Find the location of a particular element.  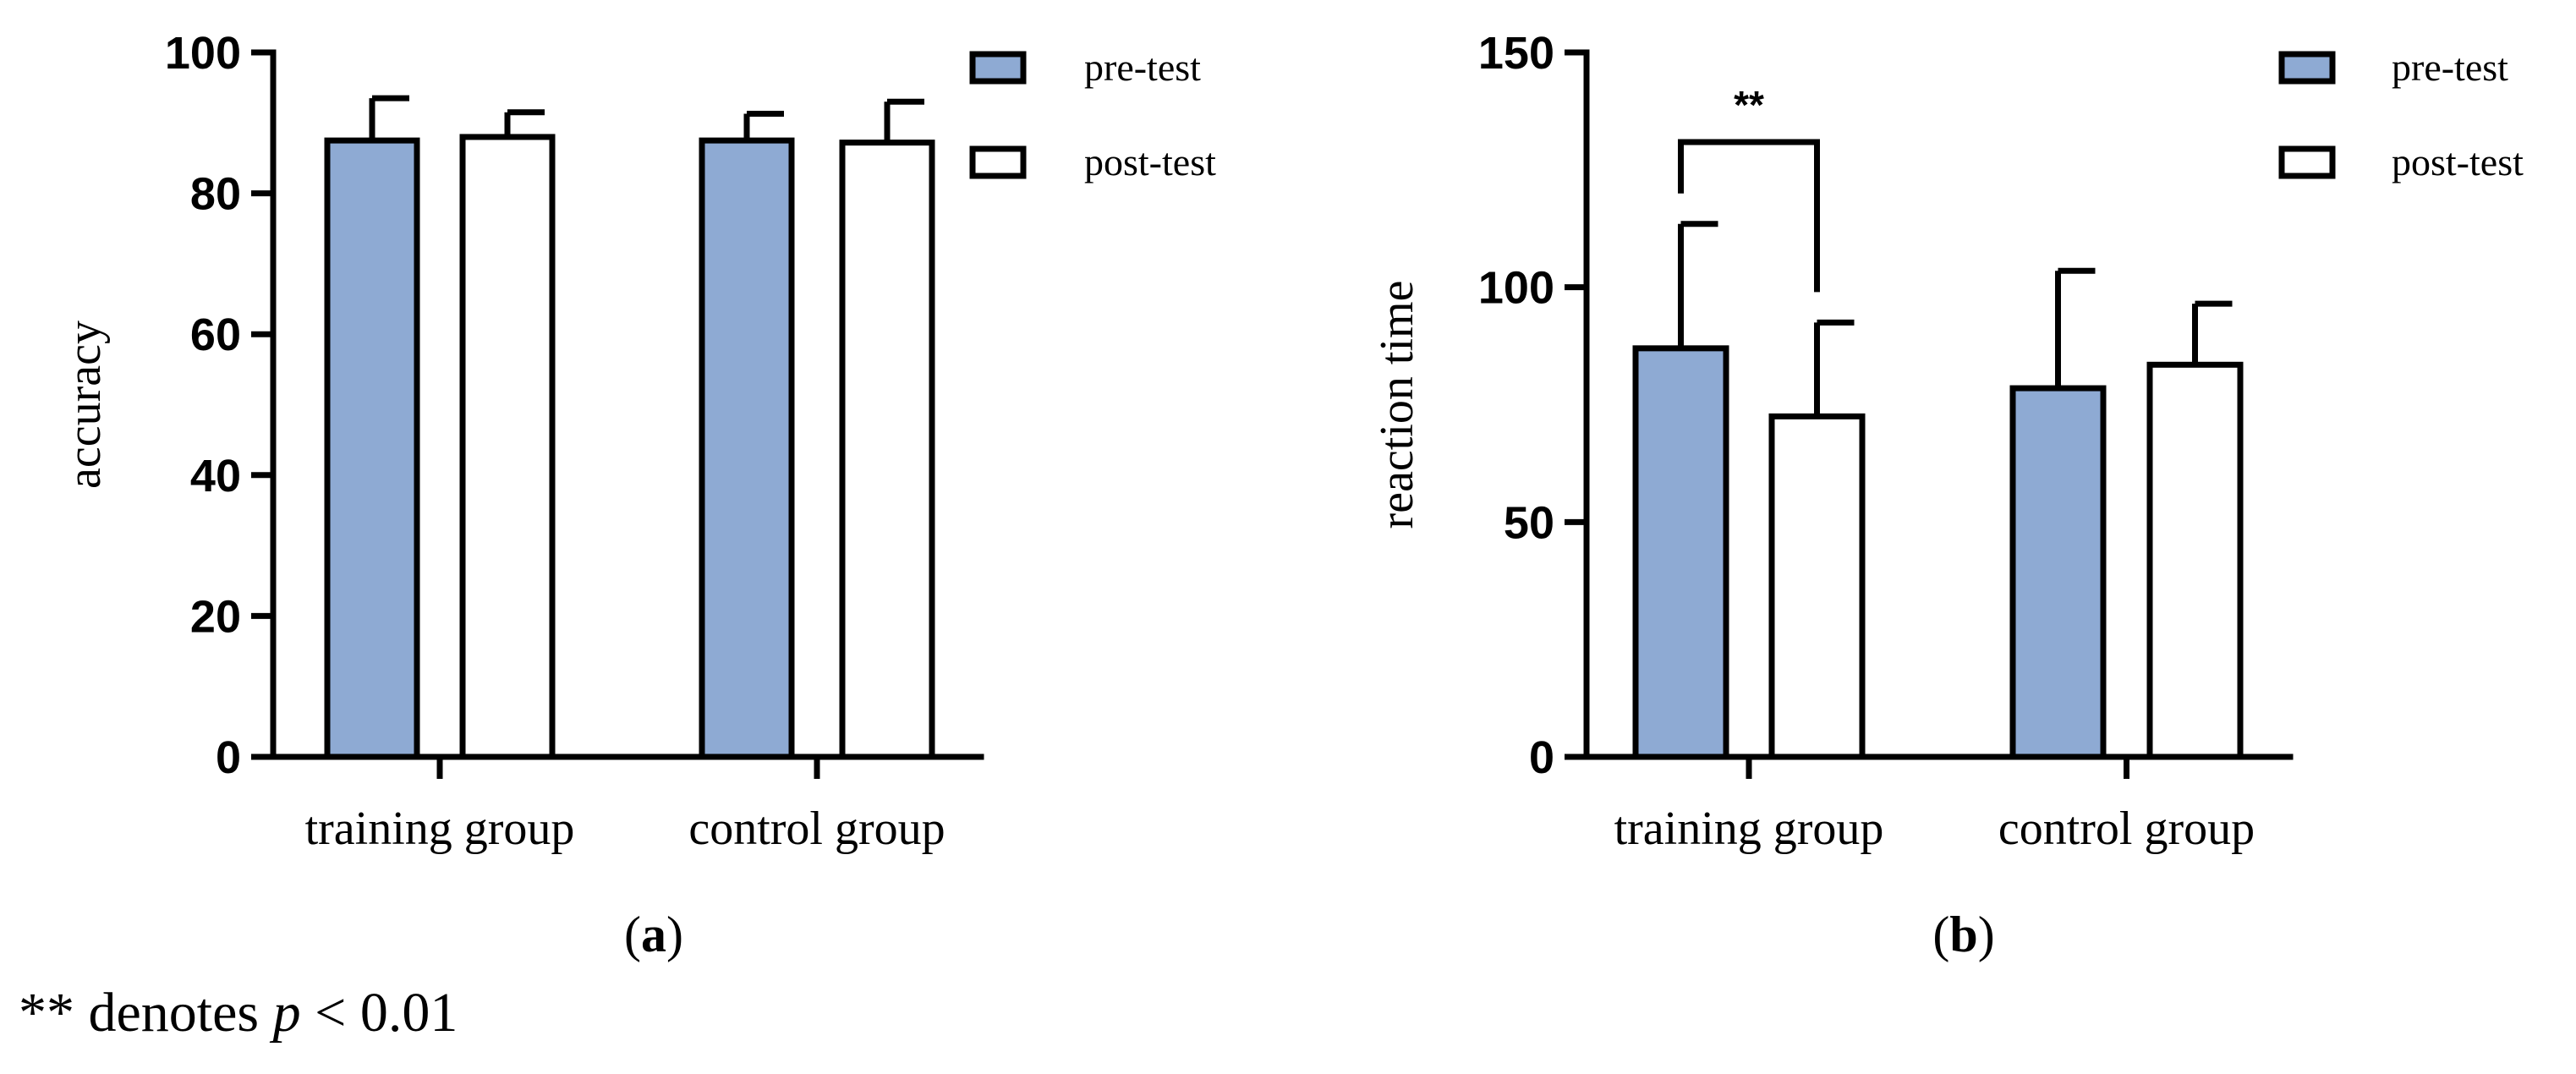

footnote-p-variable: p is located at coordinates (286, 1013).